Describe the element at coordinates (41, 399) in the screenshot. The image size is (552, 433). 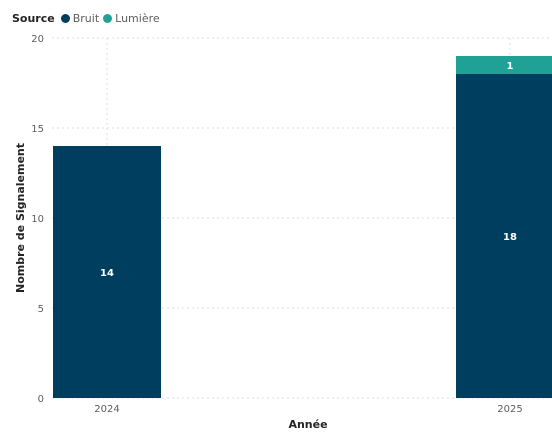
I see `y-tick-label: 0` at that location.